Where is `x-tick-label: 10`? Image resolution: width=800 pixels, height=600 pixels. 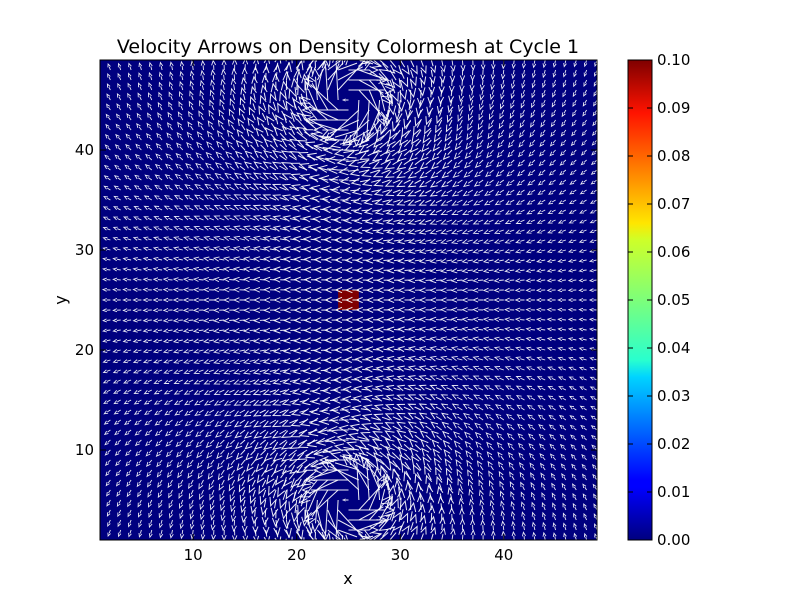 x-tick-label: 10 is located at coordinates (193, 555).